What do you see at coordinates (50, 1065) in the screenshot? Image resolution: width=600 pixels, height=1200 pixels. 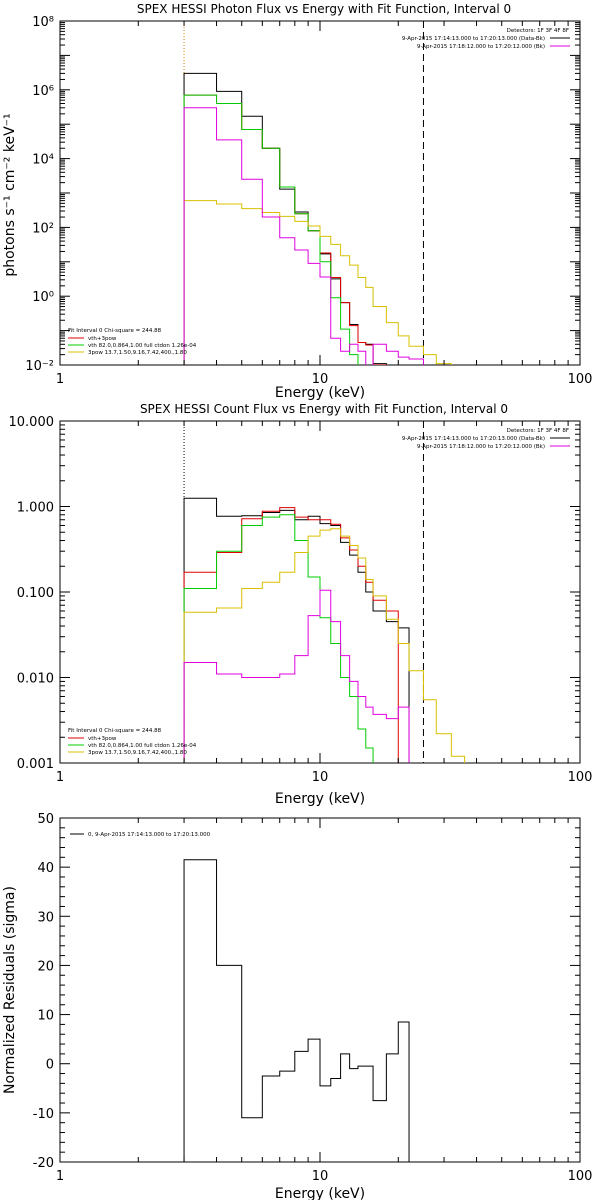 I see `y-tick-label: 0` at bounding box center [50, 1065].